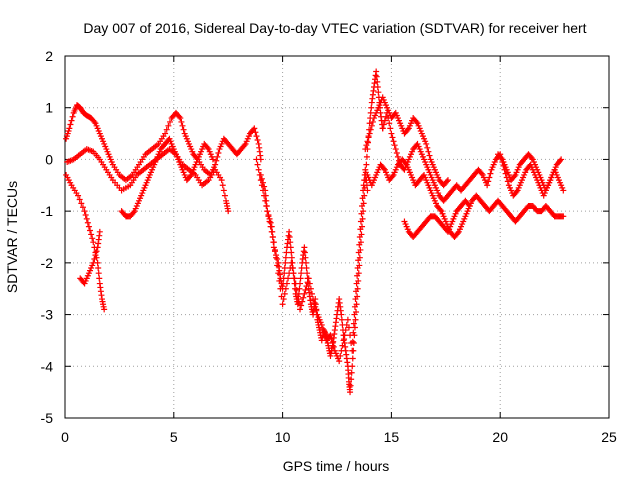  I want to click on series-track-b, so click(85, 242).